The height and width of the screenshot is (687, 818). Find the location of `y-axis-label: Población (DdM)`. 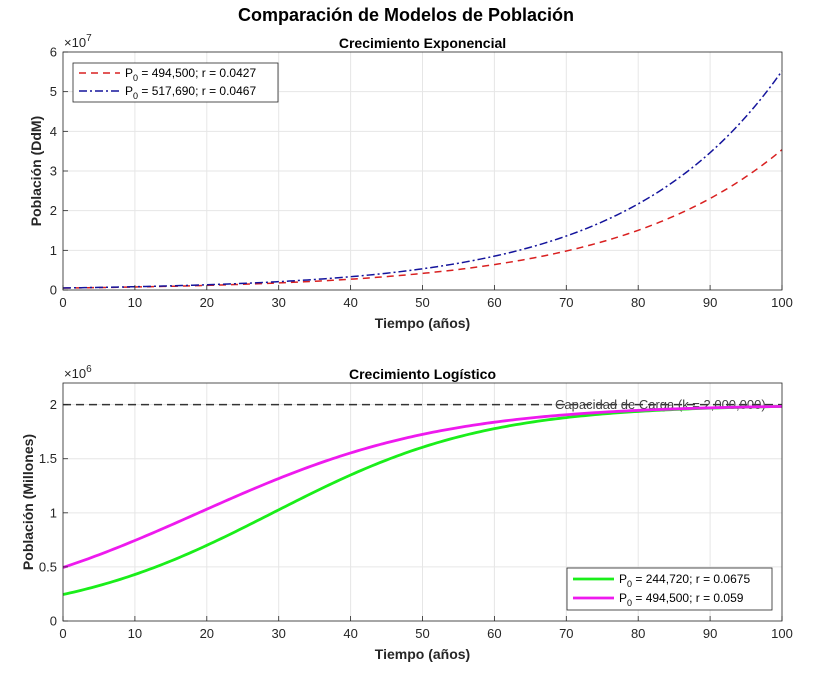

y-axis-label: Población (DdM) is located at coordinates (36, 171).